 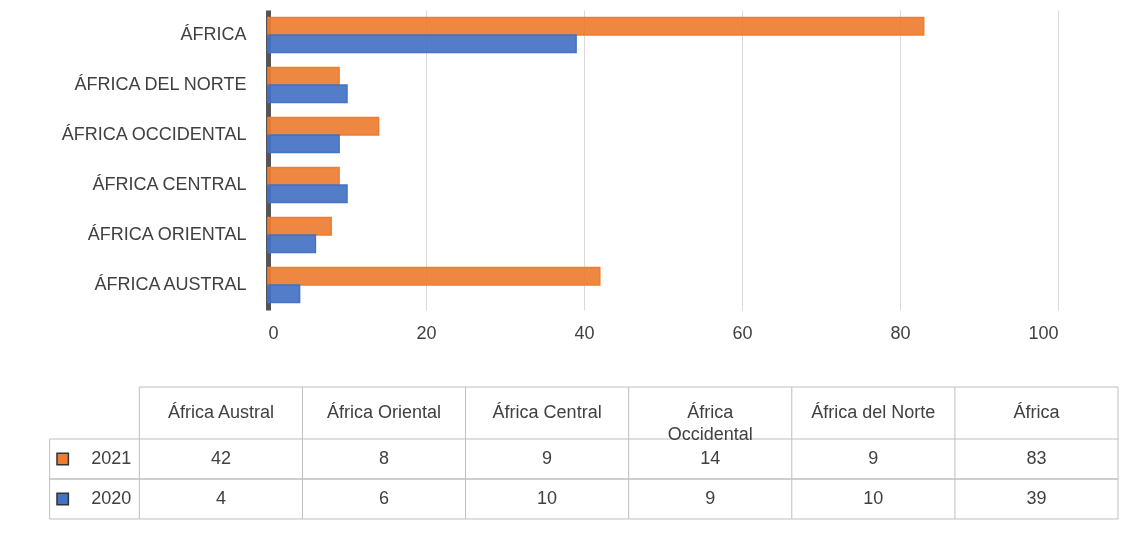 I want to click on x-tick-label: 0, so click(x=273, y=332).